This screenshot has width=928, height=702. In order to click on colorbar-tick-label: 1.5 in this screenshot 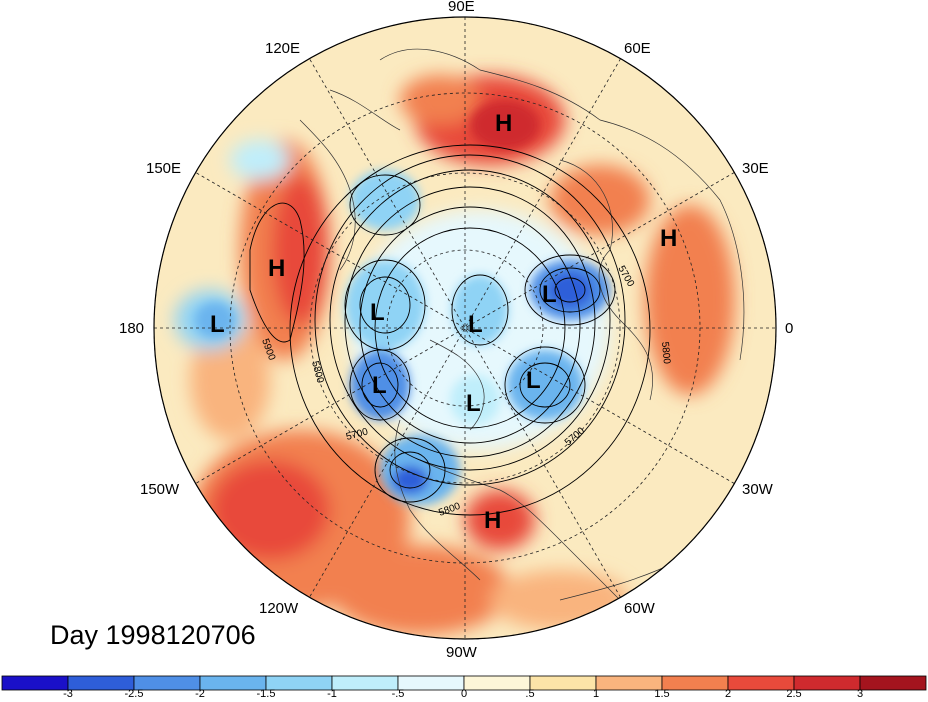, I will do `click(662, 694)`.